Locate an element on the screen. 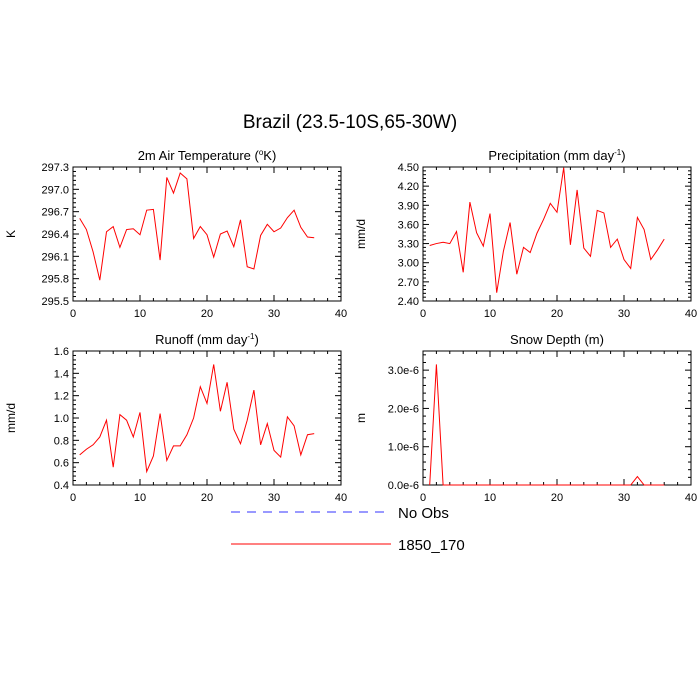  panel-title: 2m Air Temperature (oK) is located at coordinates (207, 155).